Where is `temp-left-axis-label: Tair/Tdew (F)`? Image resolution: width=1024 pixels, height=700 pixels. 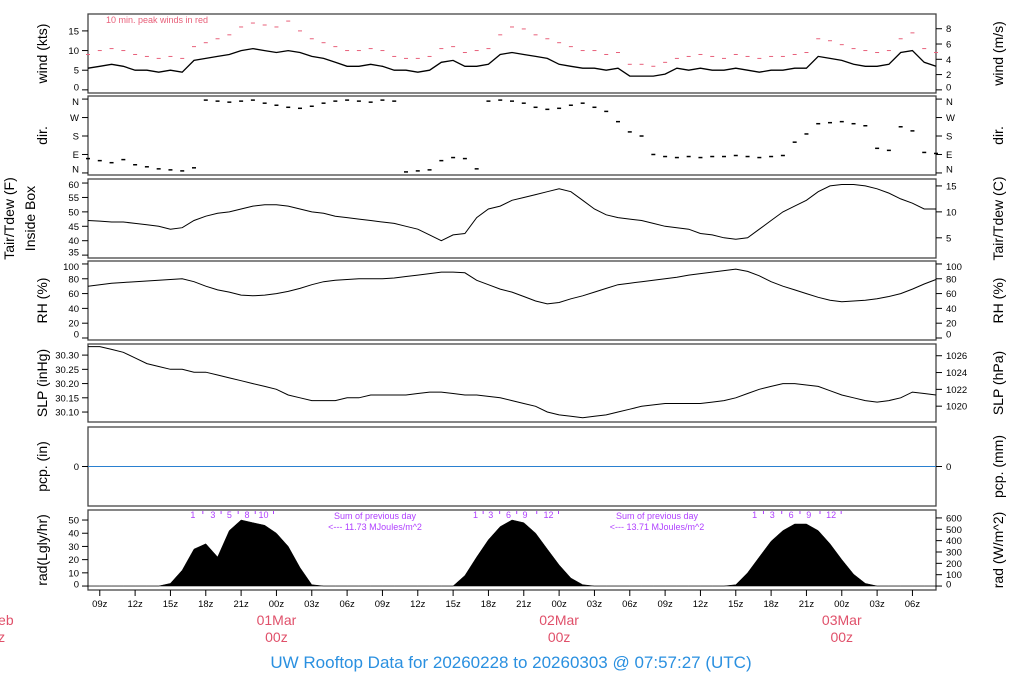
temp-left-axis-label: Tair/Tdew (F) is located at coordinates (9, 218).